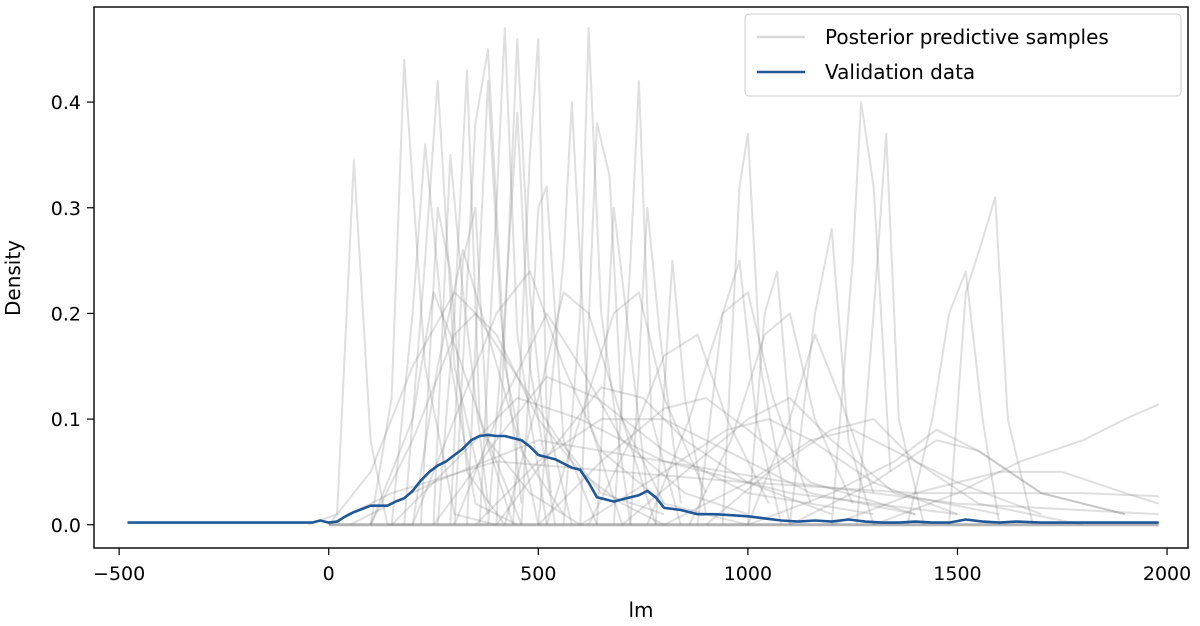 The width and height of the screenshot is (1200, 626). Describe the element at coordinates (66, 526) in the screenshot. I see `y-tick-label-0: 0.0` at that location.